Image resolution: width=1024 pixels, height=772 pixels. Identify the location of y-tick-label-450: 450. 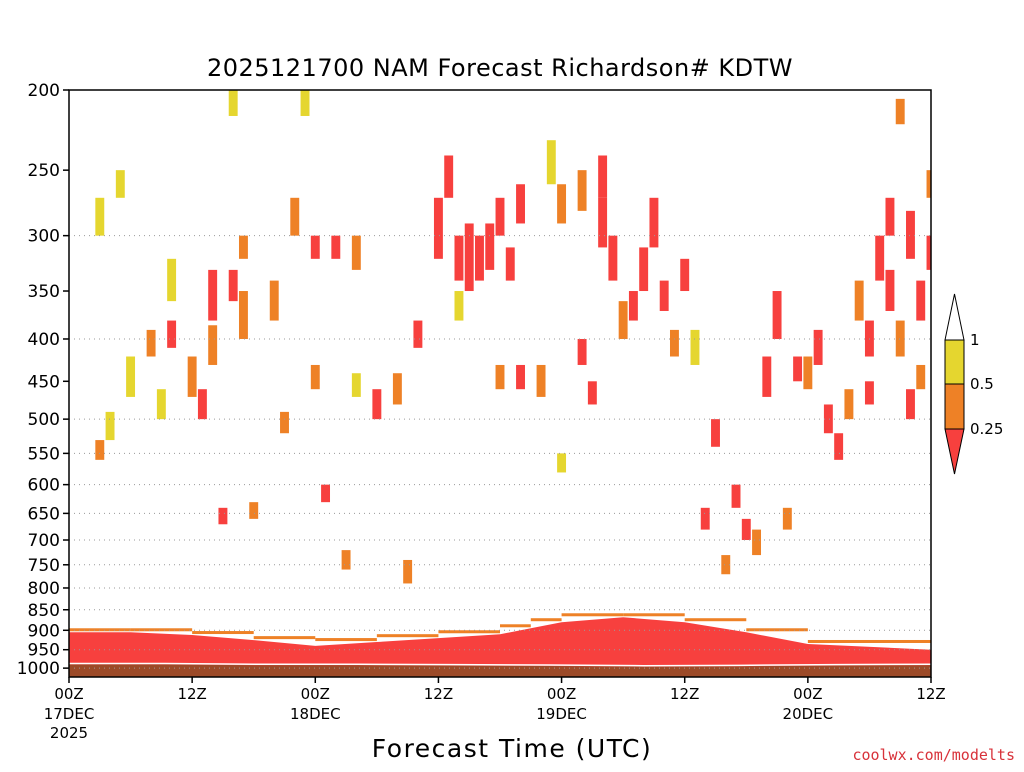
(44, 382).